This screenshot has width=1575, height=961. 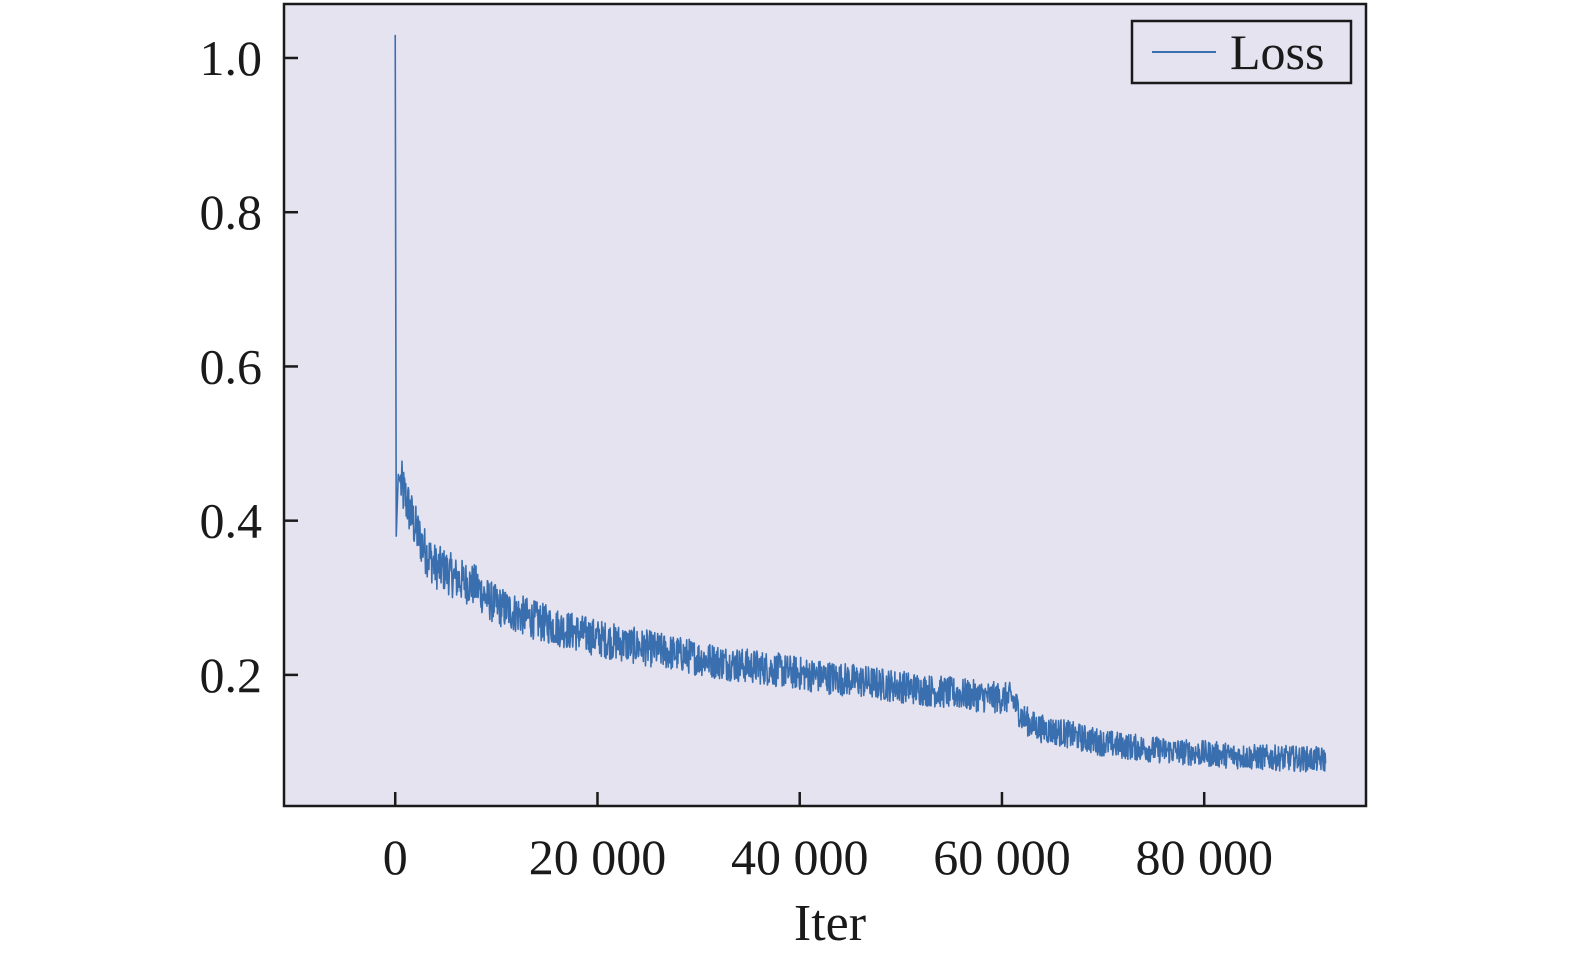 I want to click on x-tick-label: 20 000, so click(x=598, y=857).